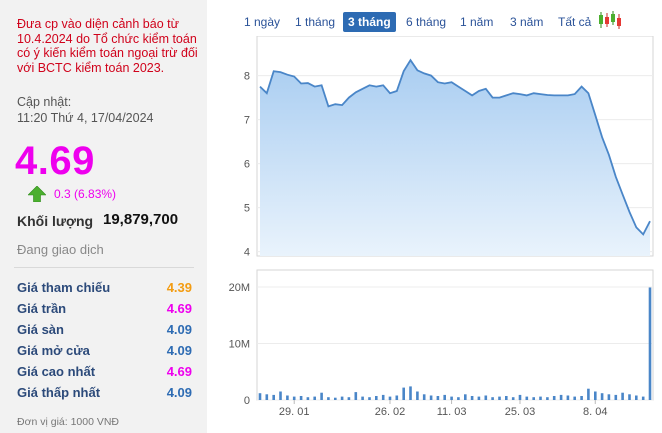 Image resolution: width=662 pixels, height=433 pixels. What do you see at coordinates (179, 350) in the screenshot?
I see `open-price-value: 4.09` at bounding box center [179, 350].